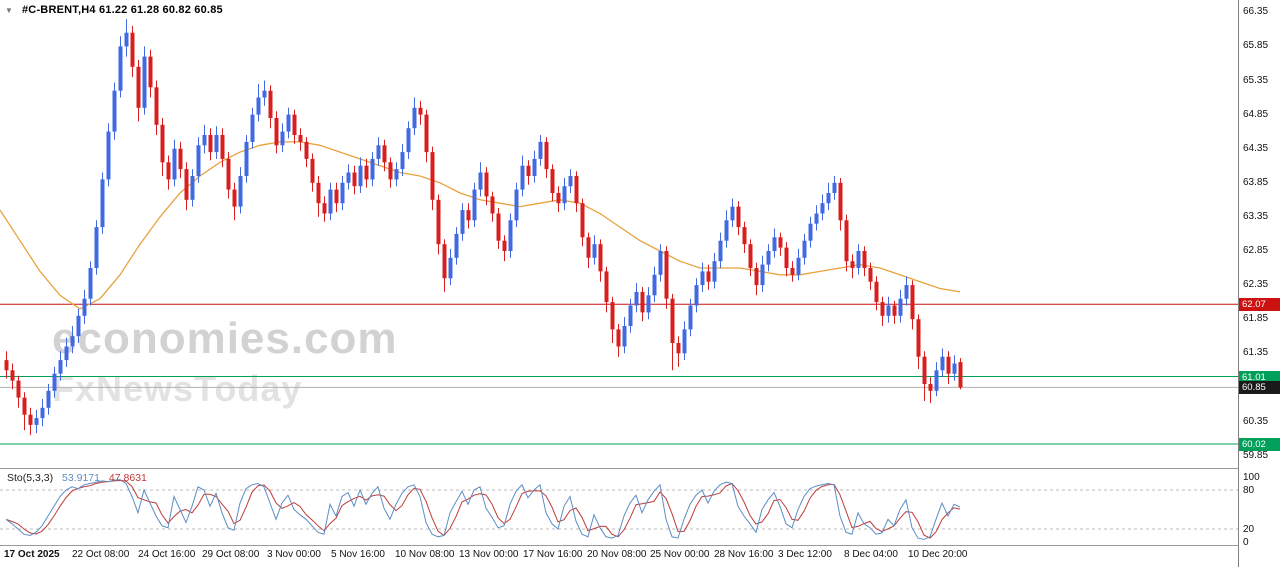 The height and width of the screenshot is (567, 1280). What do you see at coordinates (122, 10) in the screenshot?
I see `symbol-ohlc-title: #C-BRENT,H4 61.22 61.28 60.82 60.85` at bounding box center [122, 10].